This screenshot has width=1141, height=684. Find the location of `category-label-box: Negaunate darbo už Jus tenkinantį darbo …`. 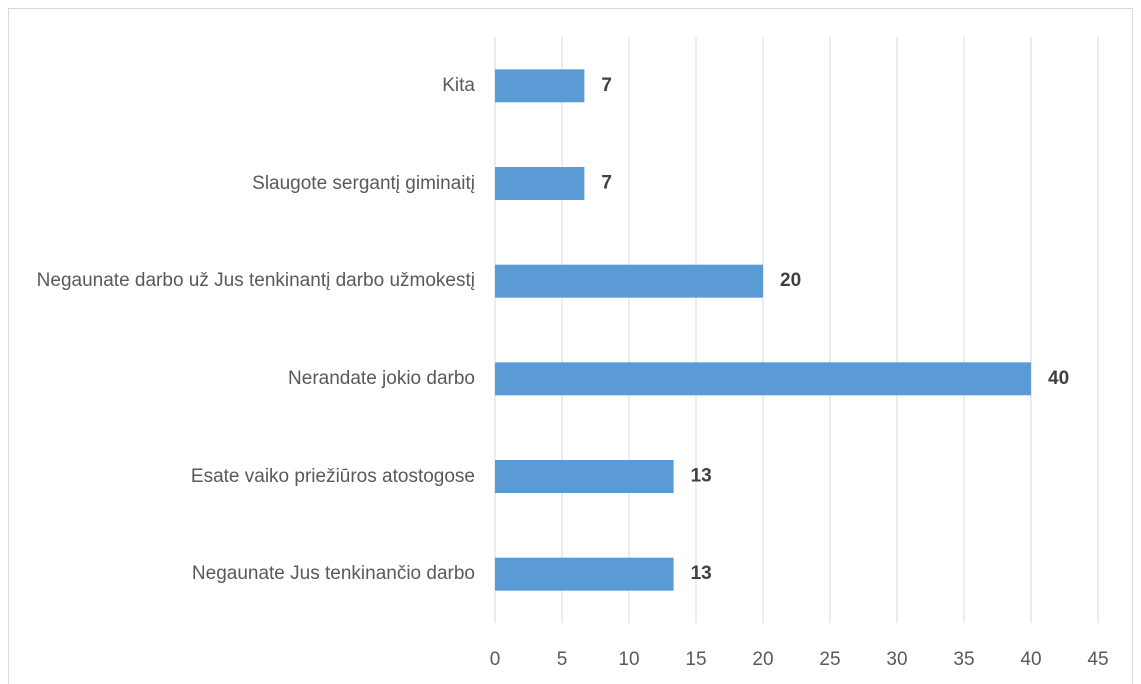

category-label-box: Negaunate darbo už Jus tenkinantį darbo … is located at coordinates (247, 281).